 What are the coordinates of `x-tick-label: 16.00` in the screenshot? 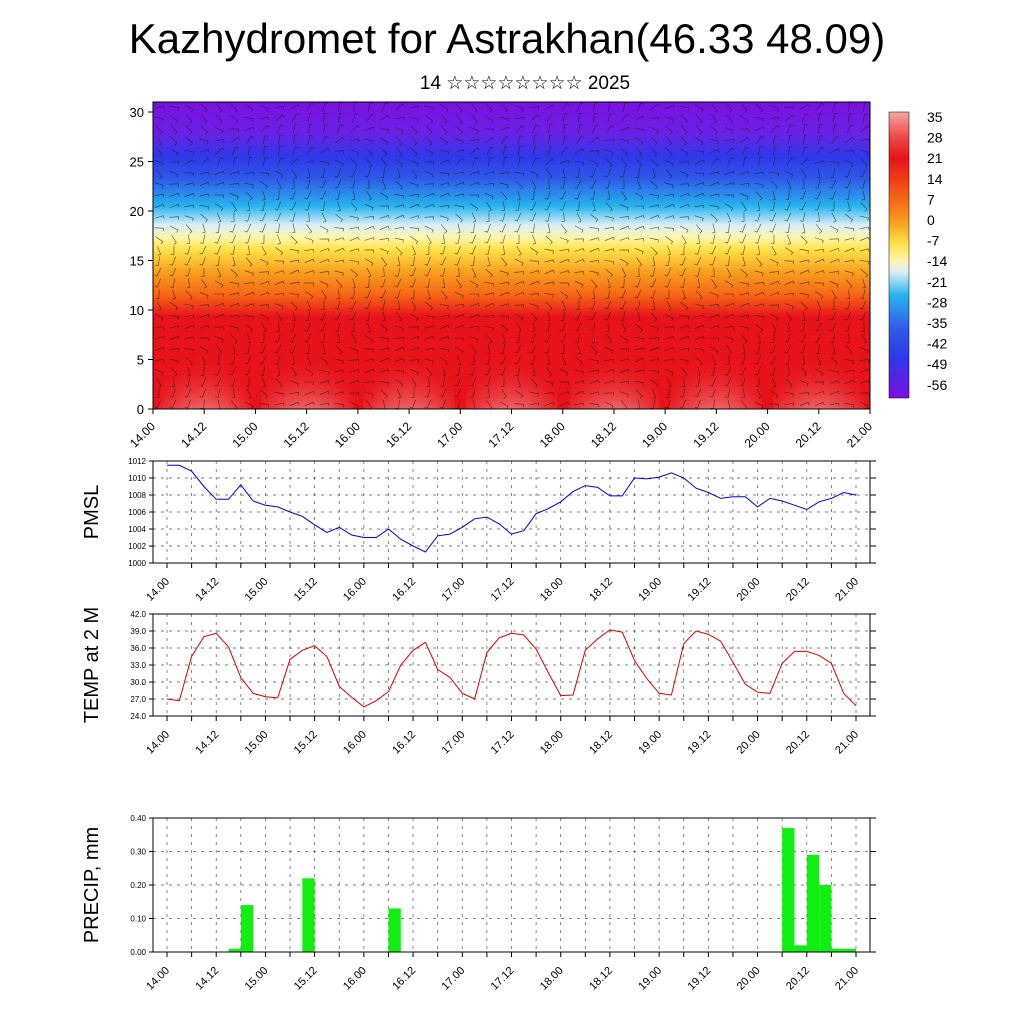 It's located at (347, 434).